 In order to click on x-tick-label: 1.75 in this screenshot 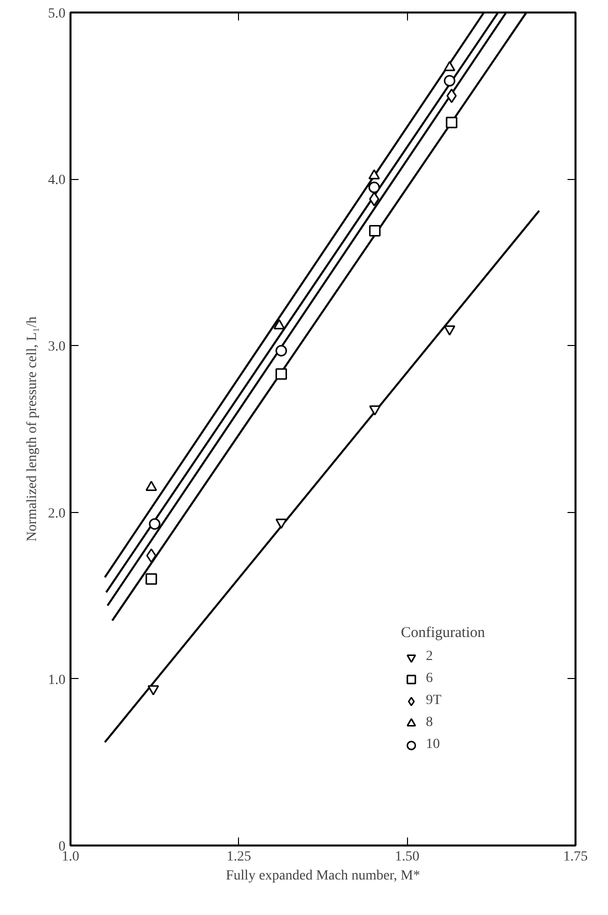, I will do `click(575, 857)`.